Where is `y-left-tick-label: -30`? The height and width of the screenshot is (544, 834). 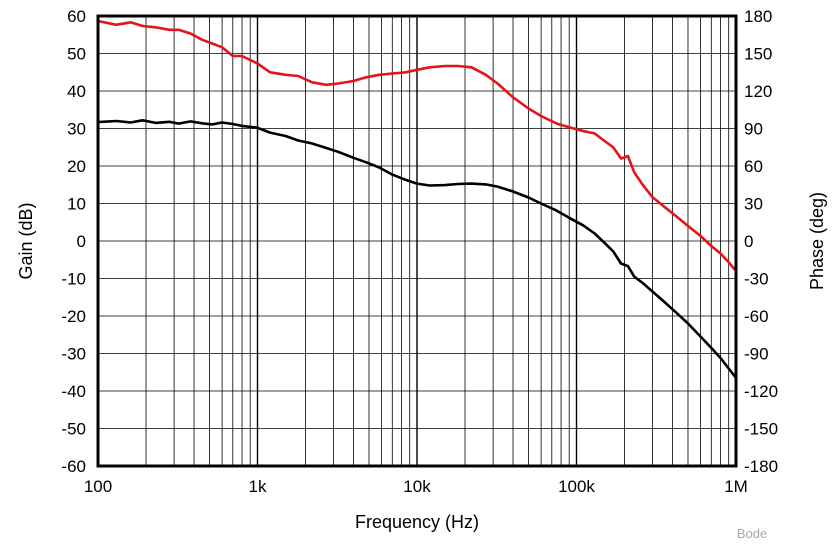
y-left-tick-label: -30 is located at coordinates (73, 354).